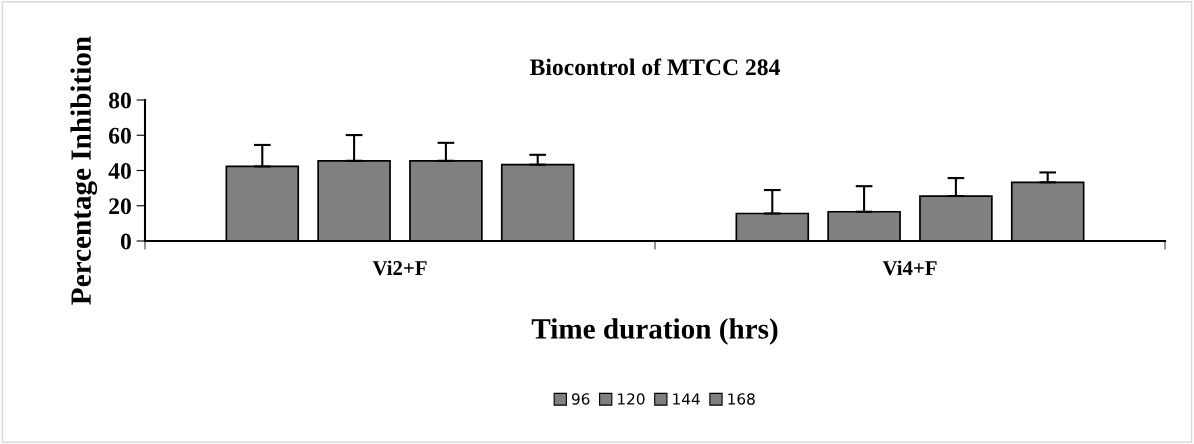 The width and height of the screenshot is (1194, 444). Describe the element at coordinates (654, 331) in the screenshot. I see `x-axis-title: Time duration (hrs)` at that location.